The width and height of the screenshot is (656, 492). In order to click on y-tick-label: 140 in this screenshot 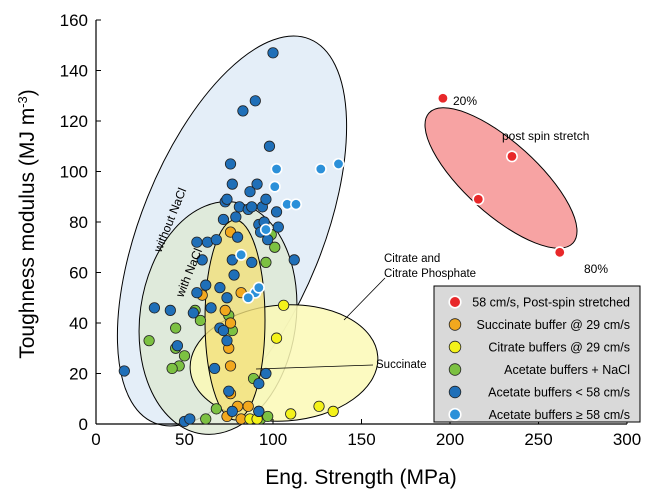, I will do `click(74, 71)`.